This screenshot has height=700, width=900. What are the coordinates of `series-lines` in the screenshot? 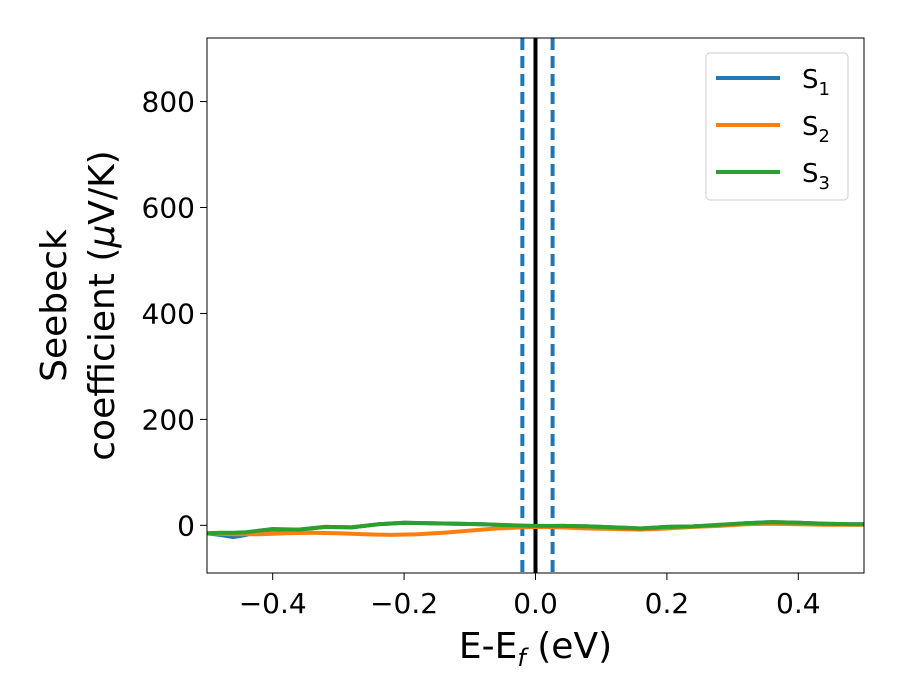 It's located at (535, 529).